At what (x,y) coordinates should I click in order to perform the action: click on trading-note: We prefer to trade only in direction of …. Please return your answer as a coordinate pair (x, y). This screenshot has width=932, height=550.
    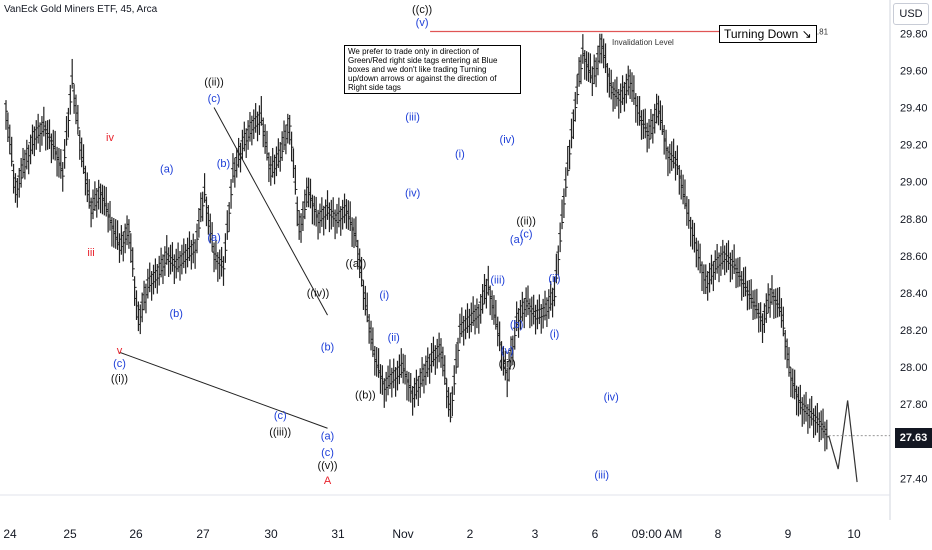
    Looking at the image, I should click on (432, 69).